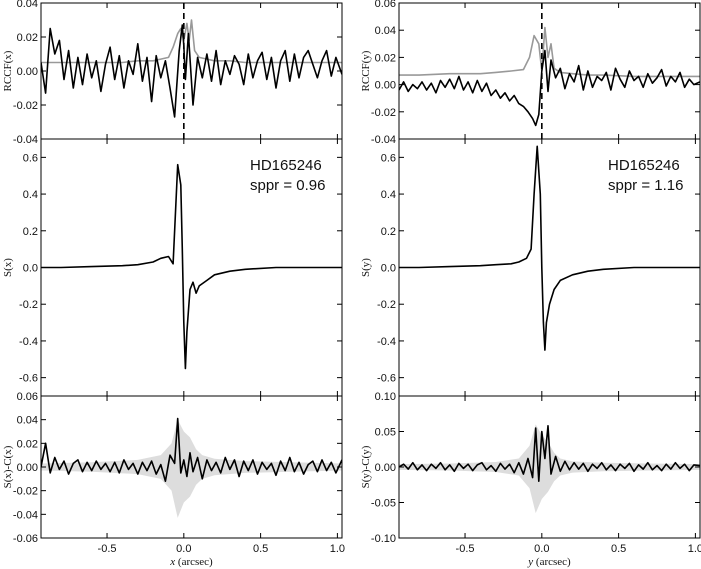  What do you see at coordinates (645, 185) in the screenshot?
I see `panel-annotation: sppr = 1.16` at bounding box center [645, 185].